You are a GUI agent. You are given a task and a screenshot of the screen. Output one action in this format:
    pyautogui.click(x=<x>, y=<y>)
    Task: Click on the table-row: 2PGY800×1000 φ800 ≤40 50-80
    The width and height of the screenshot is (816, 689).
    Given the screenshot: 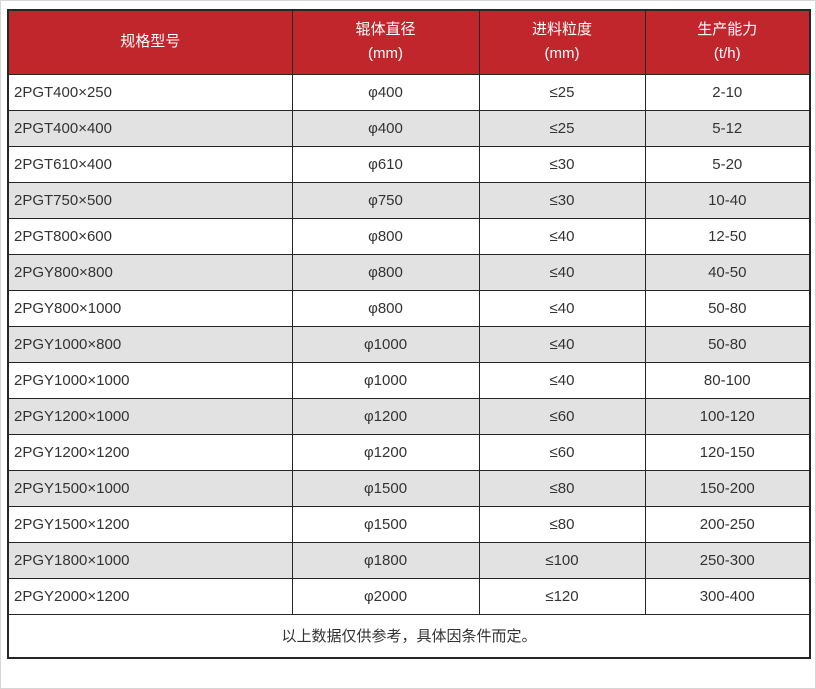 What is the action you would take?
    pyautogui.click(x=409, y=308)
    